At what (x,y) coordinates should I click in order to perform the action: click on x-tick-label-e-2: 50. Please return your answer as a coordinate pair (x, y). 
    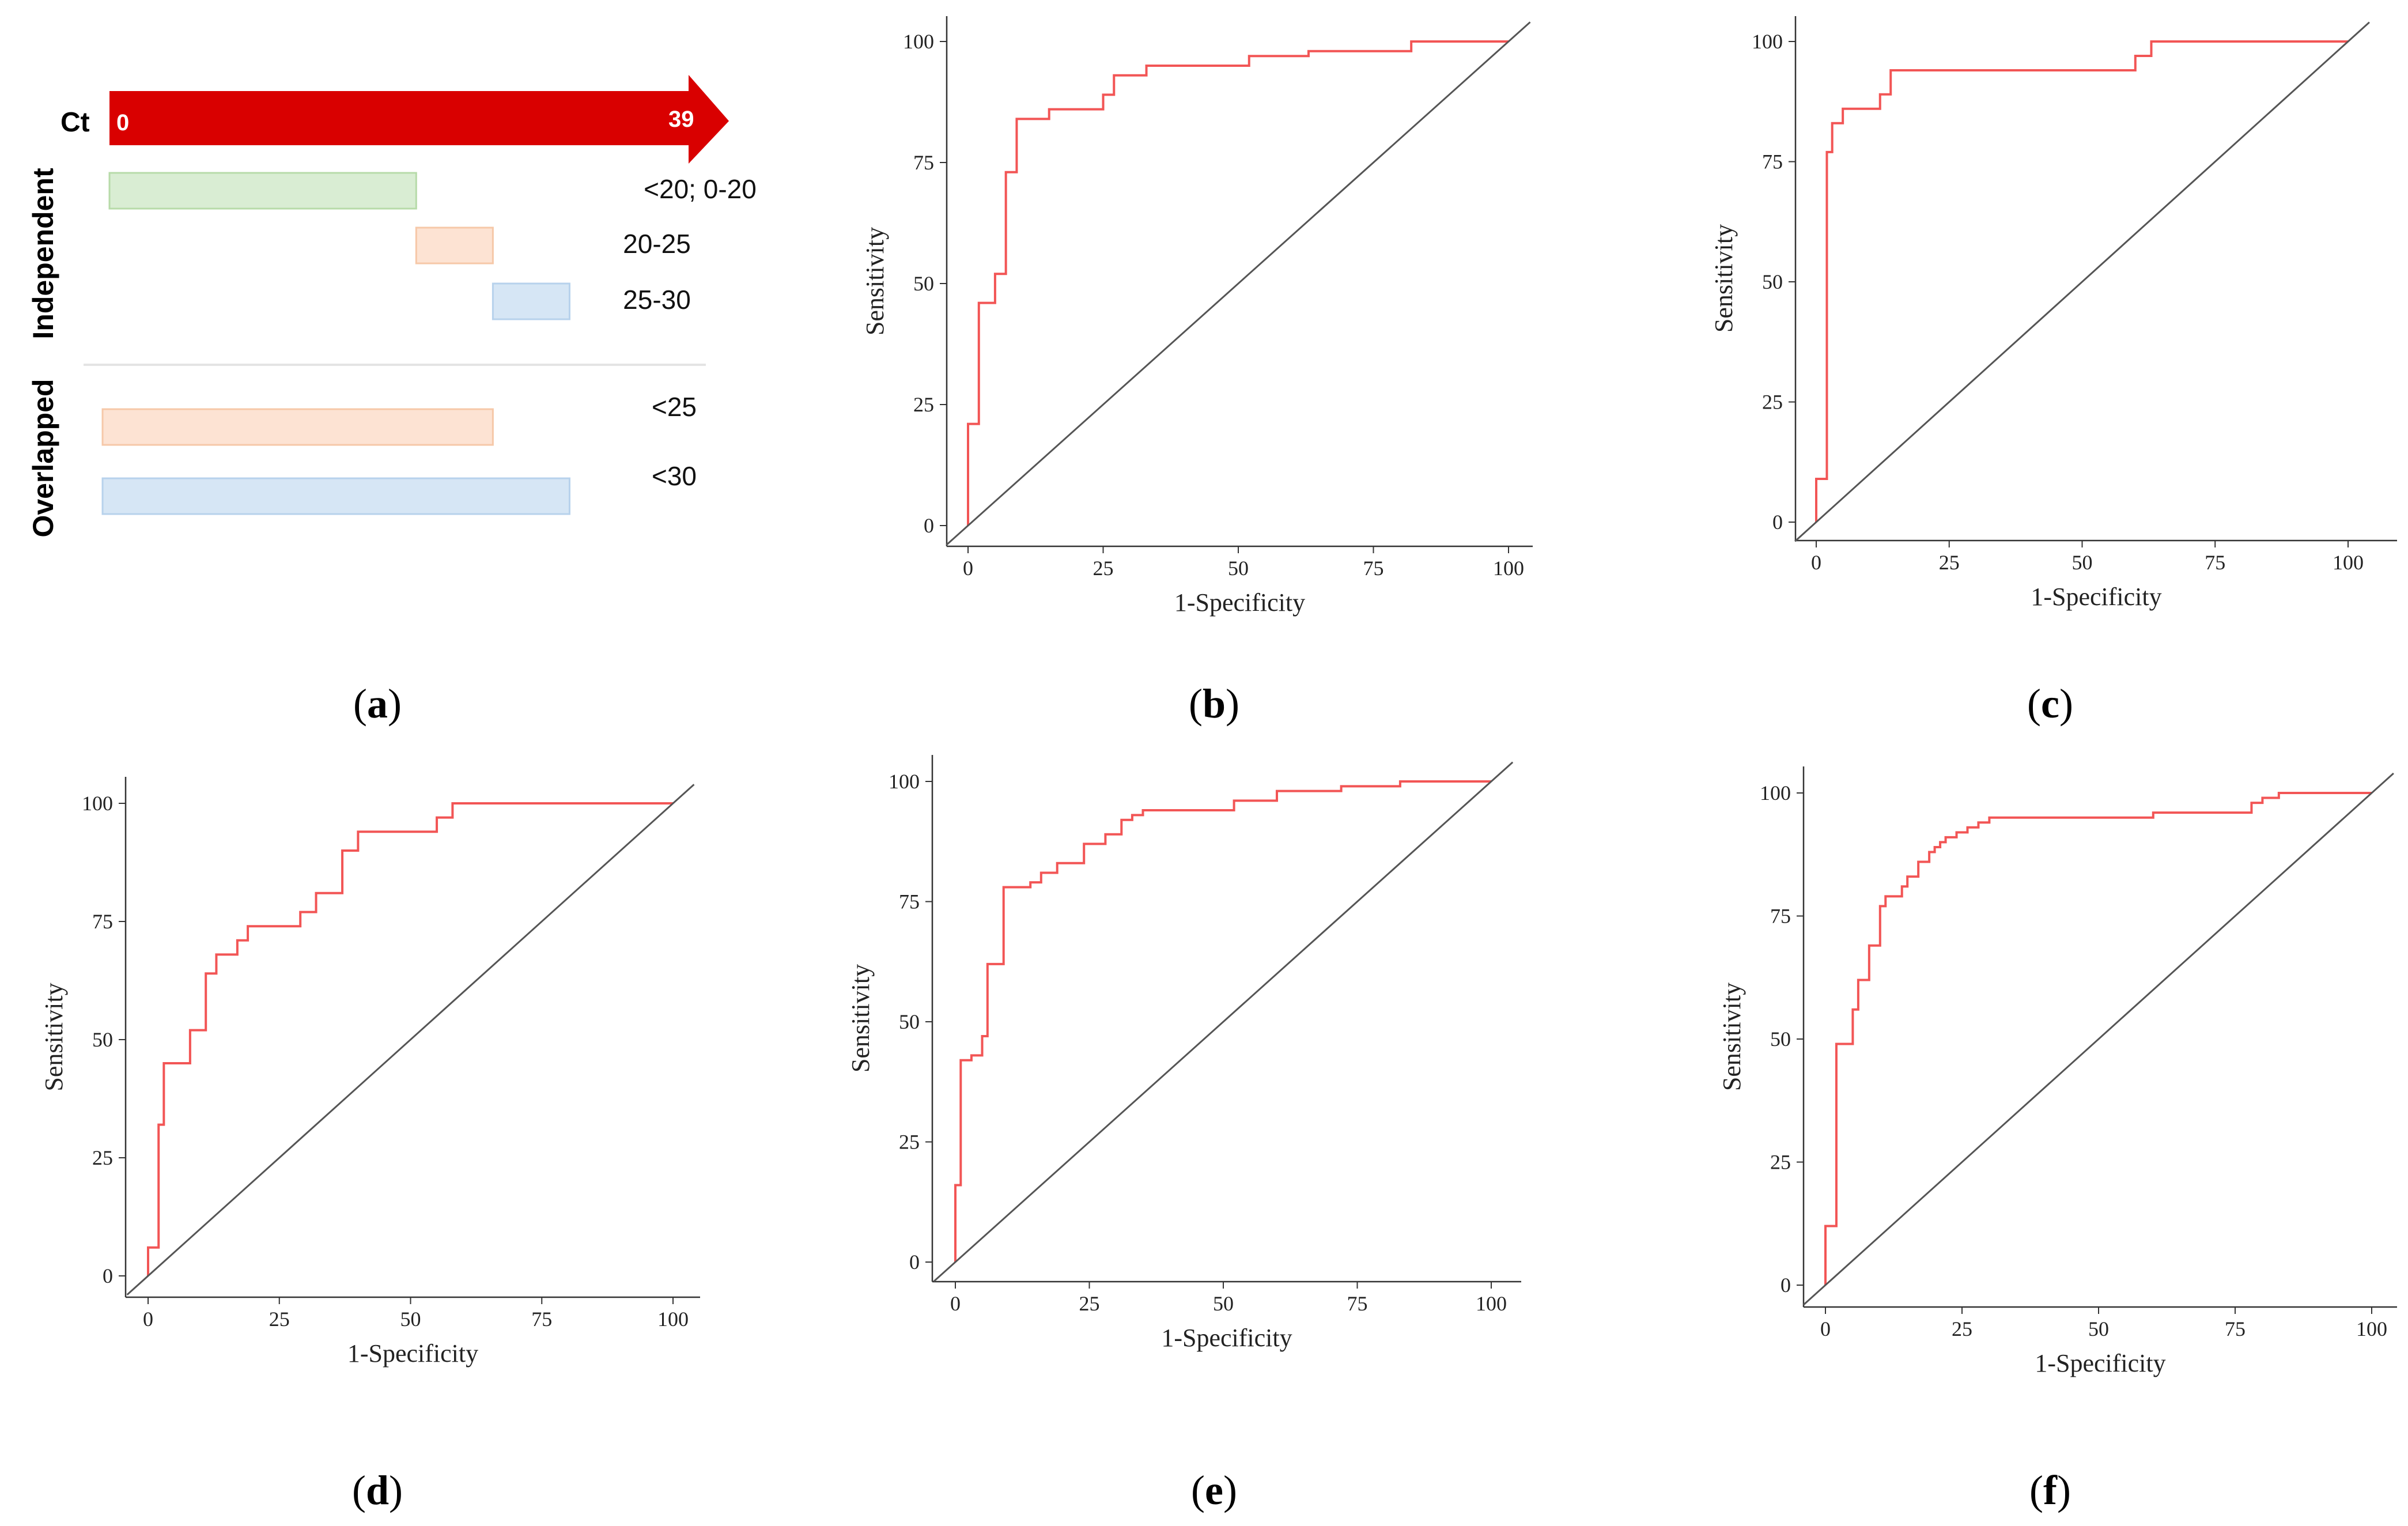
    Looking at the image, I should click on (1223, 1303).